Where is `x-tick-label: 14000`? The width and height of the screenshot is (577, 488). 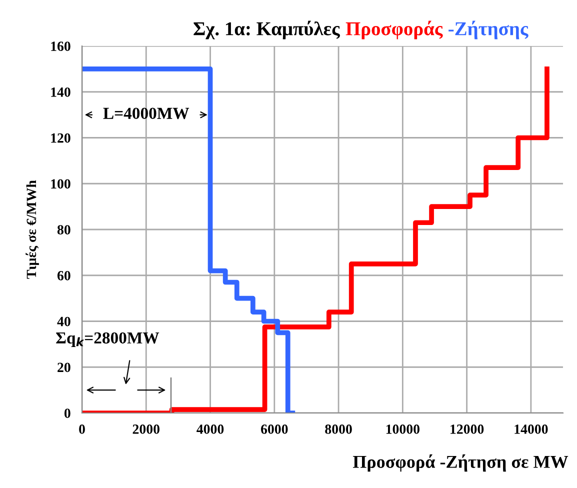
x-tick-label: 14000 is located at coordinates (531, 429).